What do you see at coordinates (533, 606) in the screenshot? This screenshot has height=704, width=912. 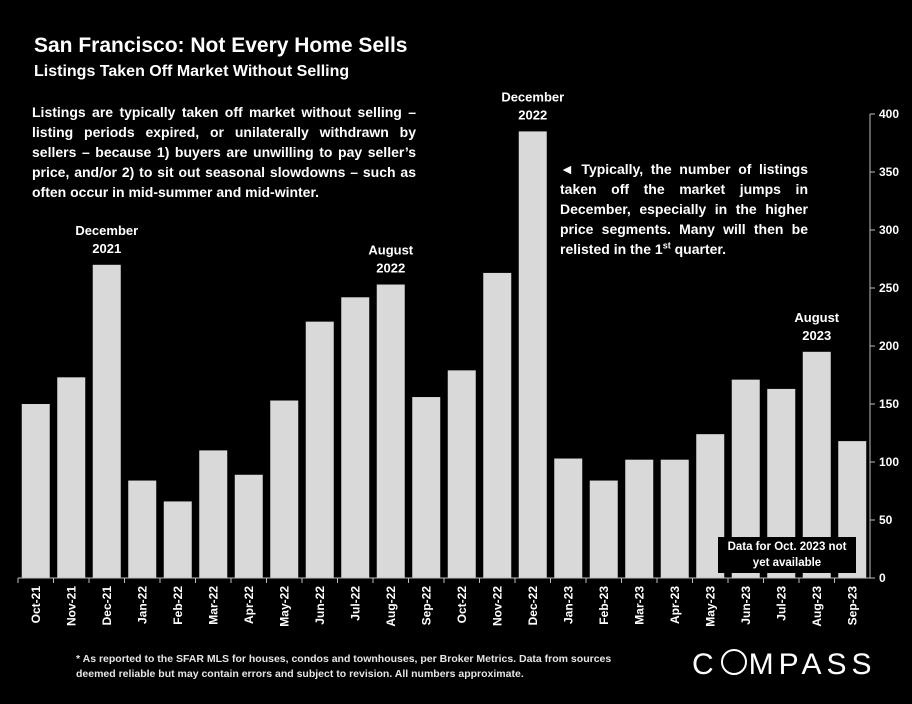 I see `x-tick-label: Dec-22` at bounding box center [533, 606].